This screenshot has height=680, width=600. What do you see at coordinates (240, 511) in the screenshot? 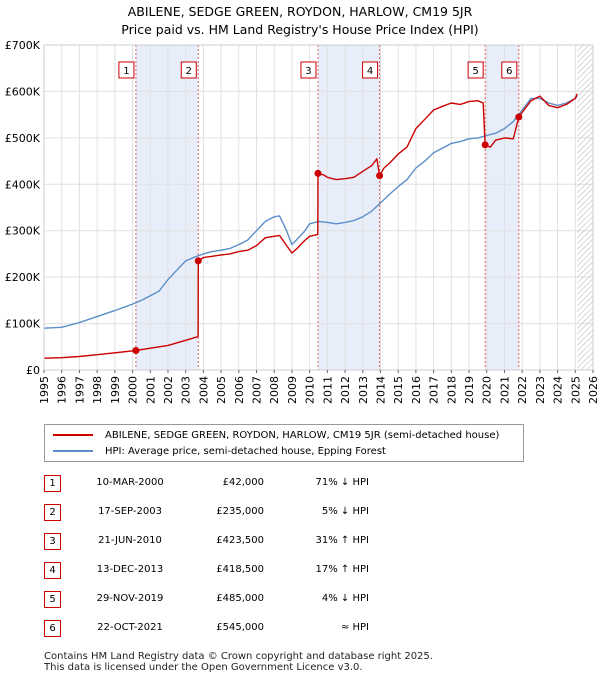
I see `sale-price: £235,000` at bounding box center [240, 511].